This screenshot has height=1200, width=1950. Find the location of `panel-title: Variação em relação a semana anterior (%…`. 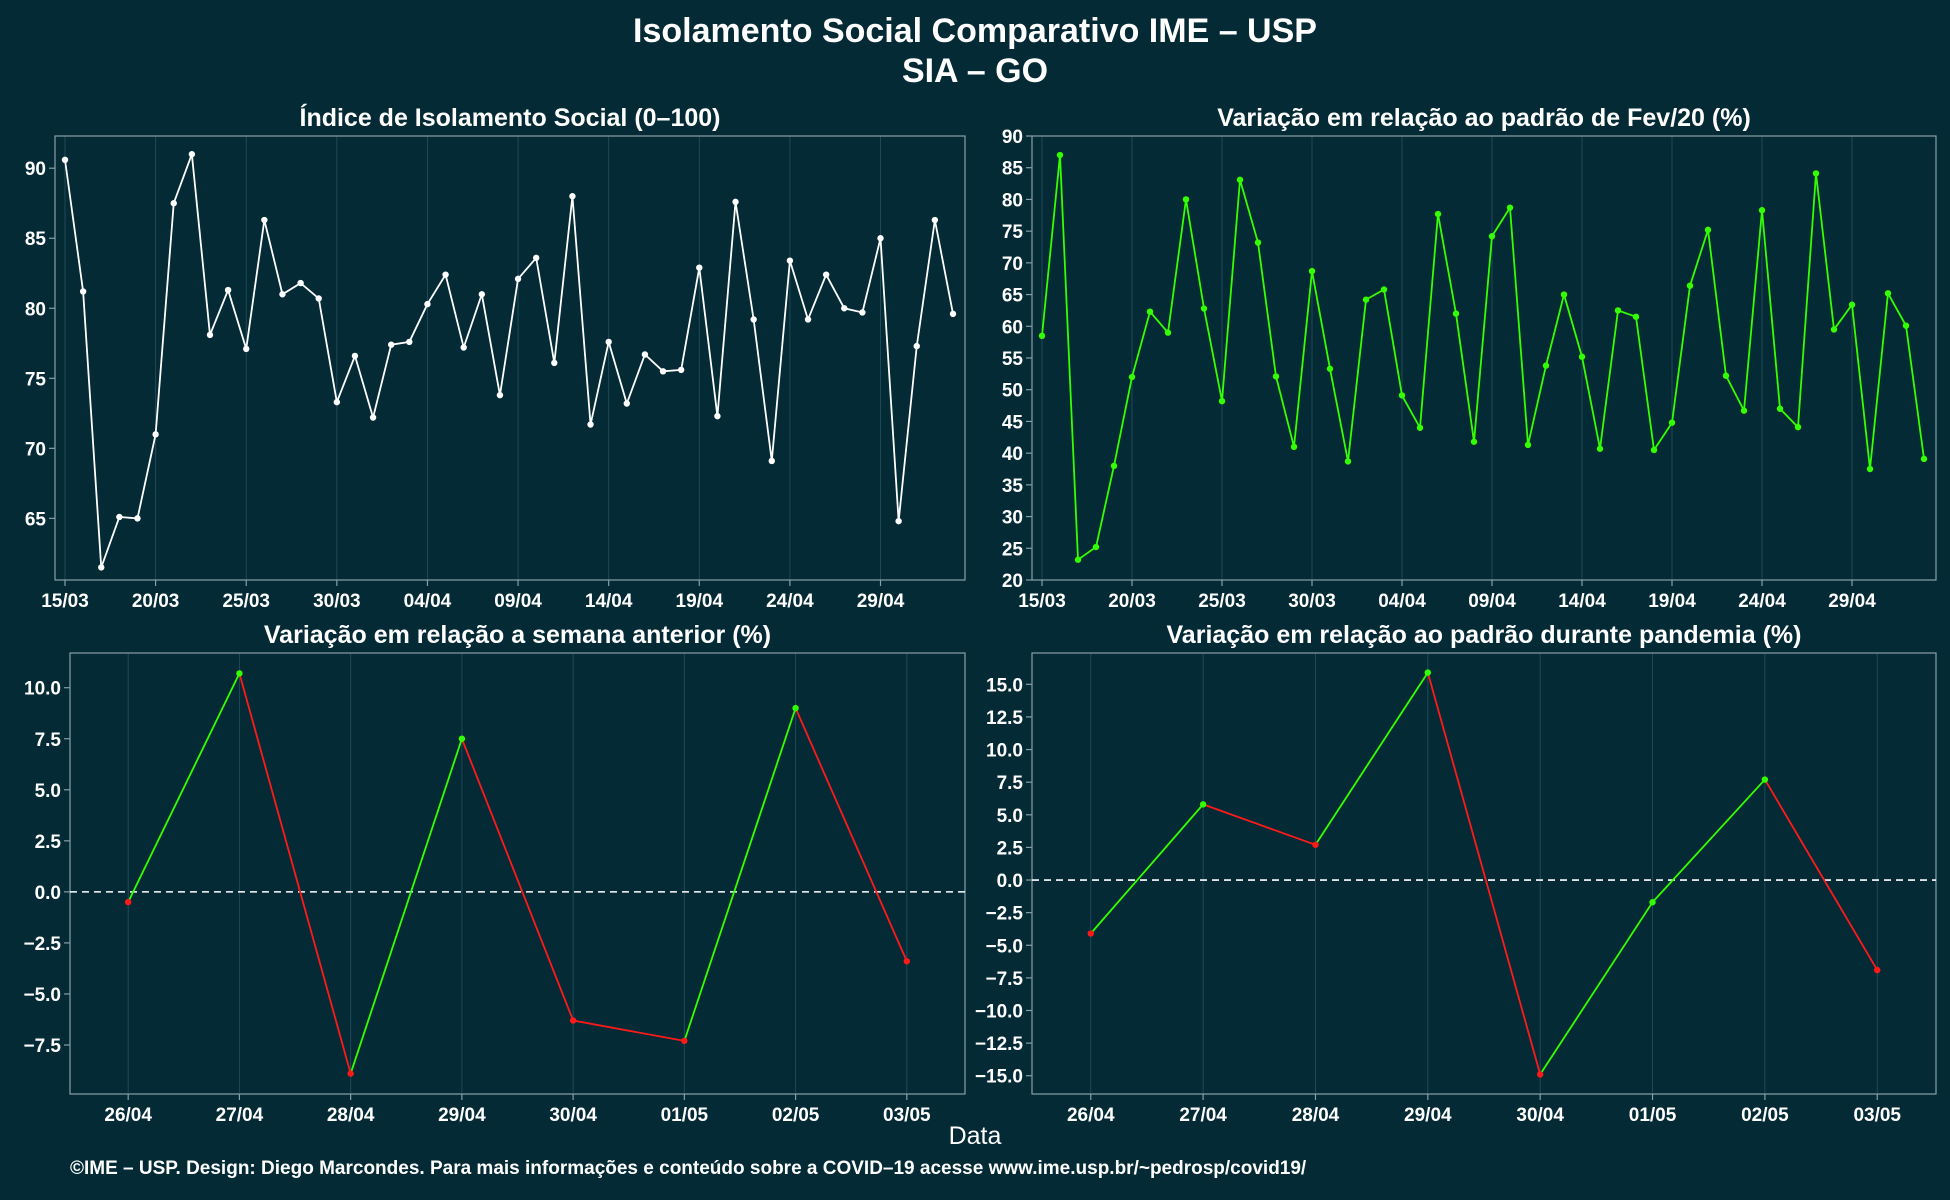

panel-title: Variação em relação a semana anterior (%… is located at coordinates (517, 635).